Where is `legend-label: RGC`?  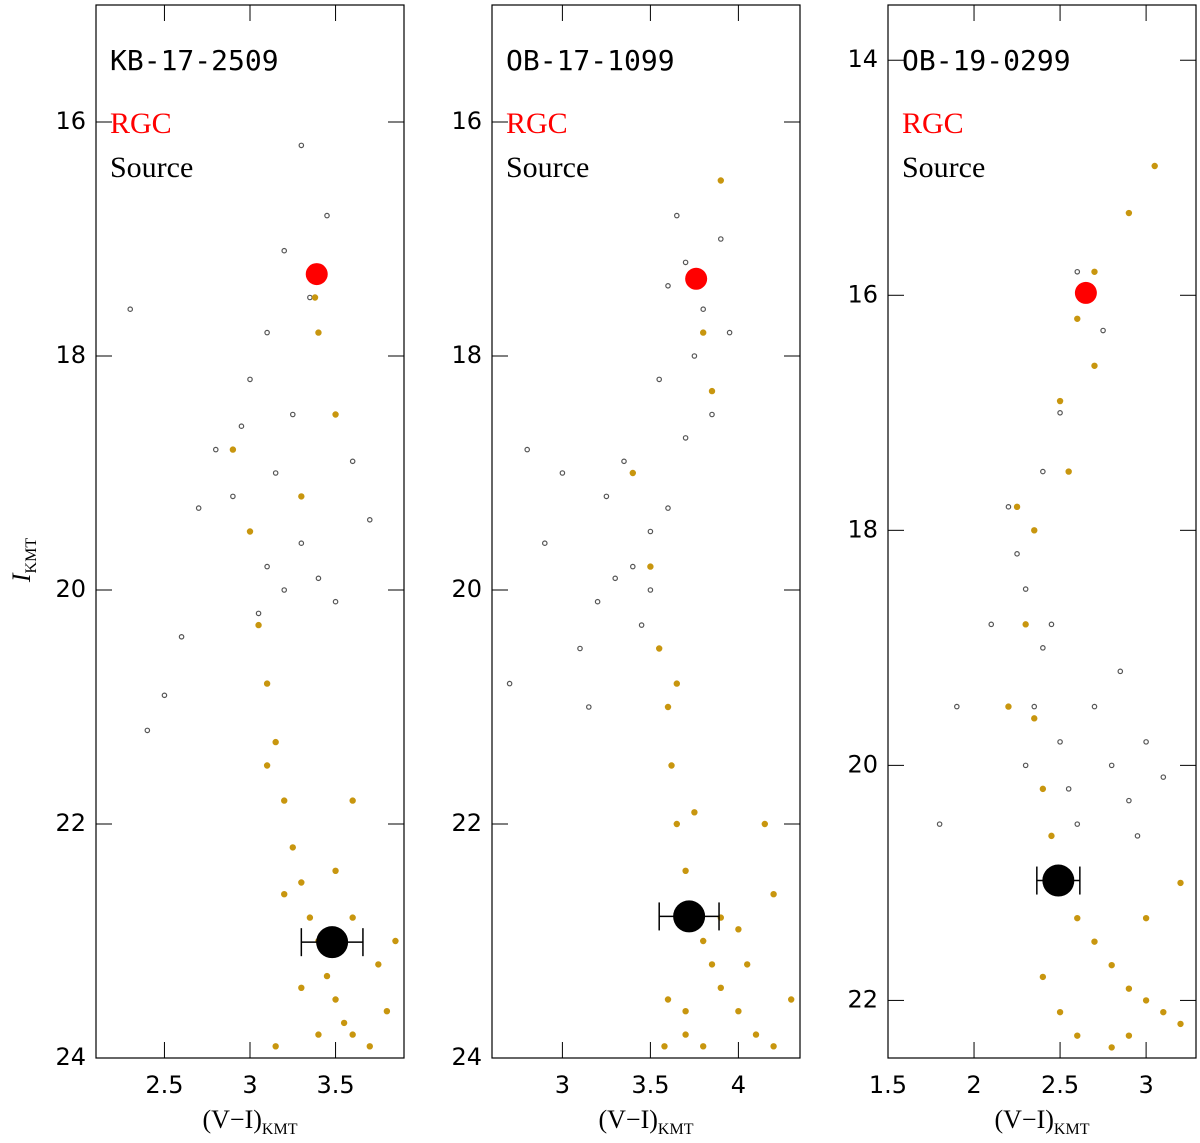 legend-label: RGC is located at coordinates (537, 123).